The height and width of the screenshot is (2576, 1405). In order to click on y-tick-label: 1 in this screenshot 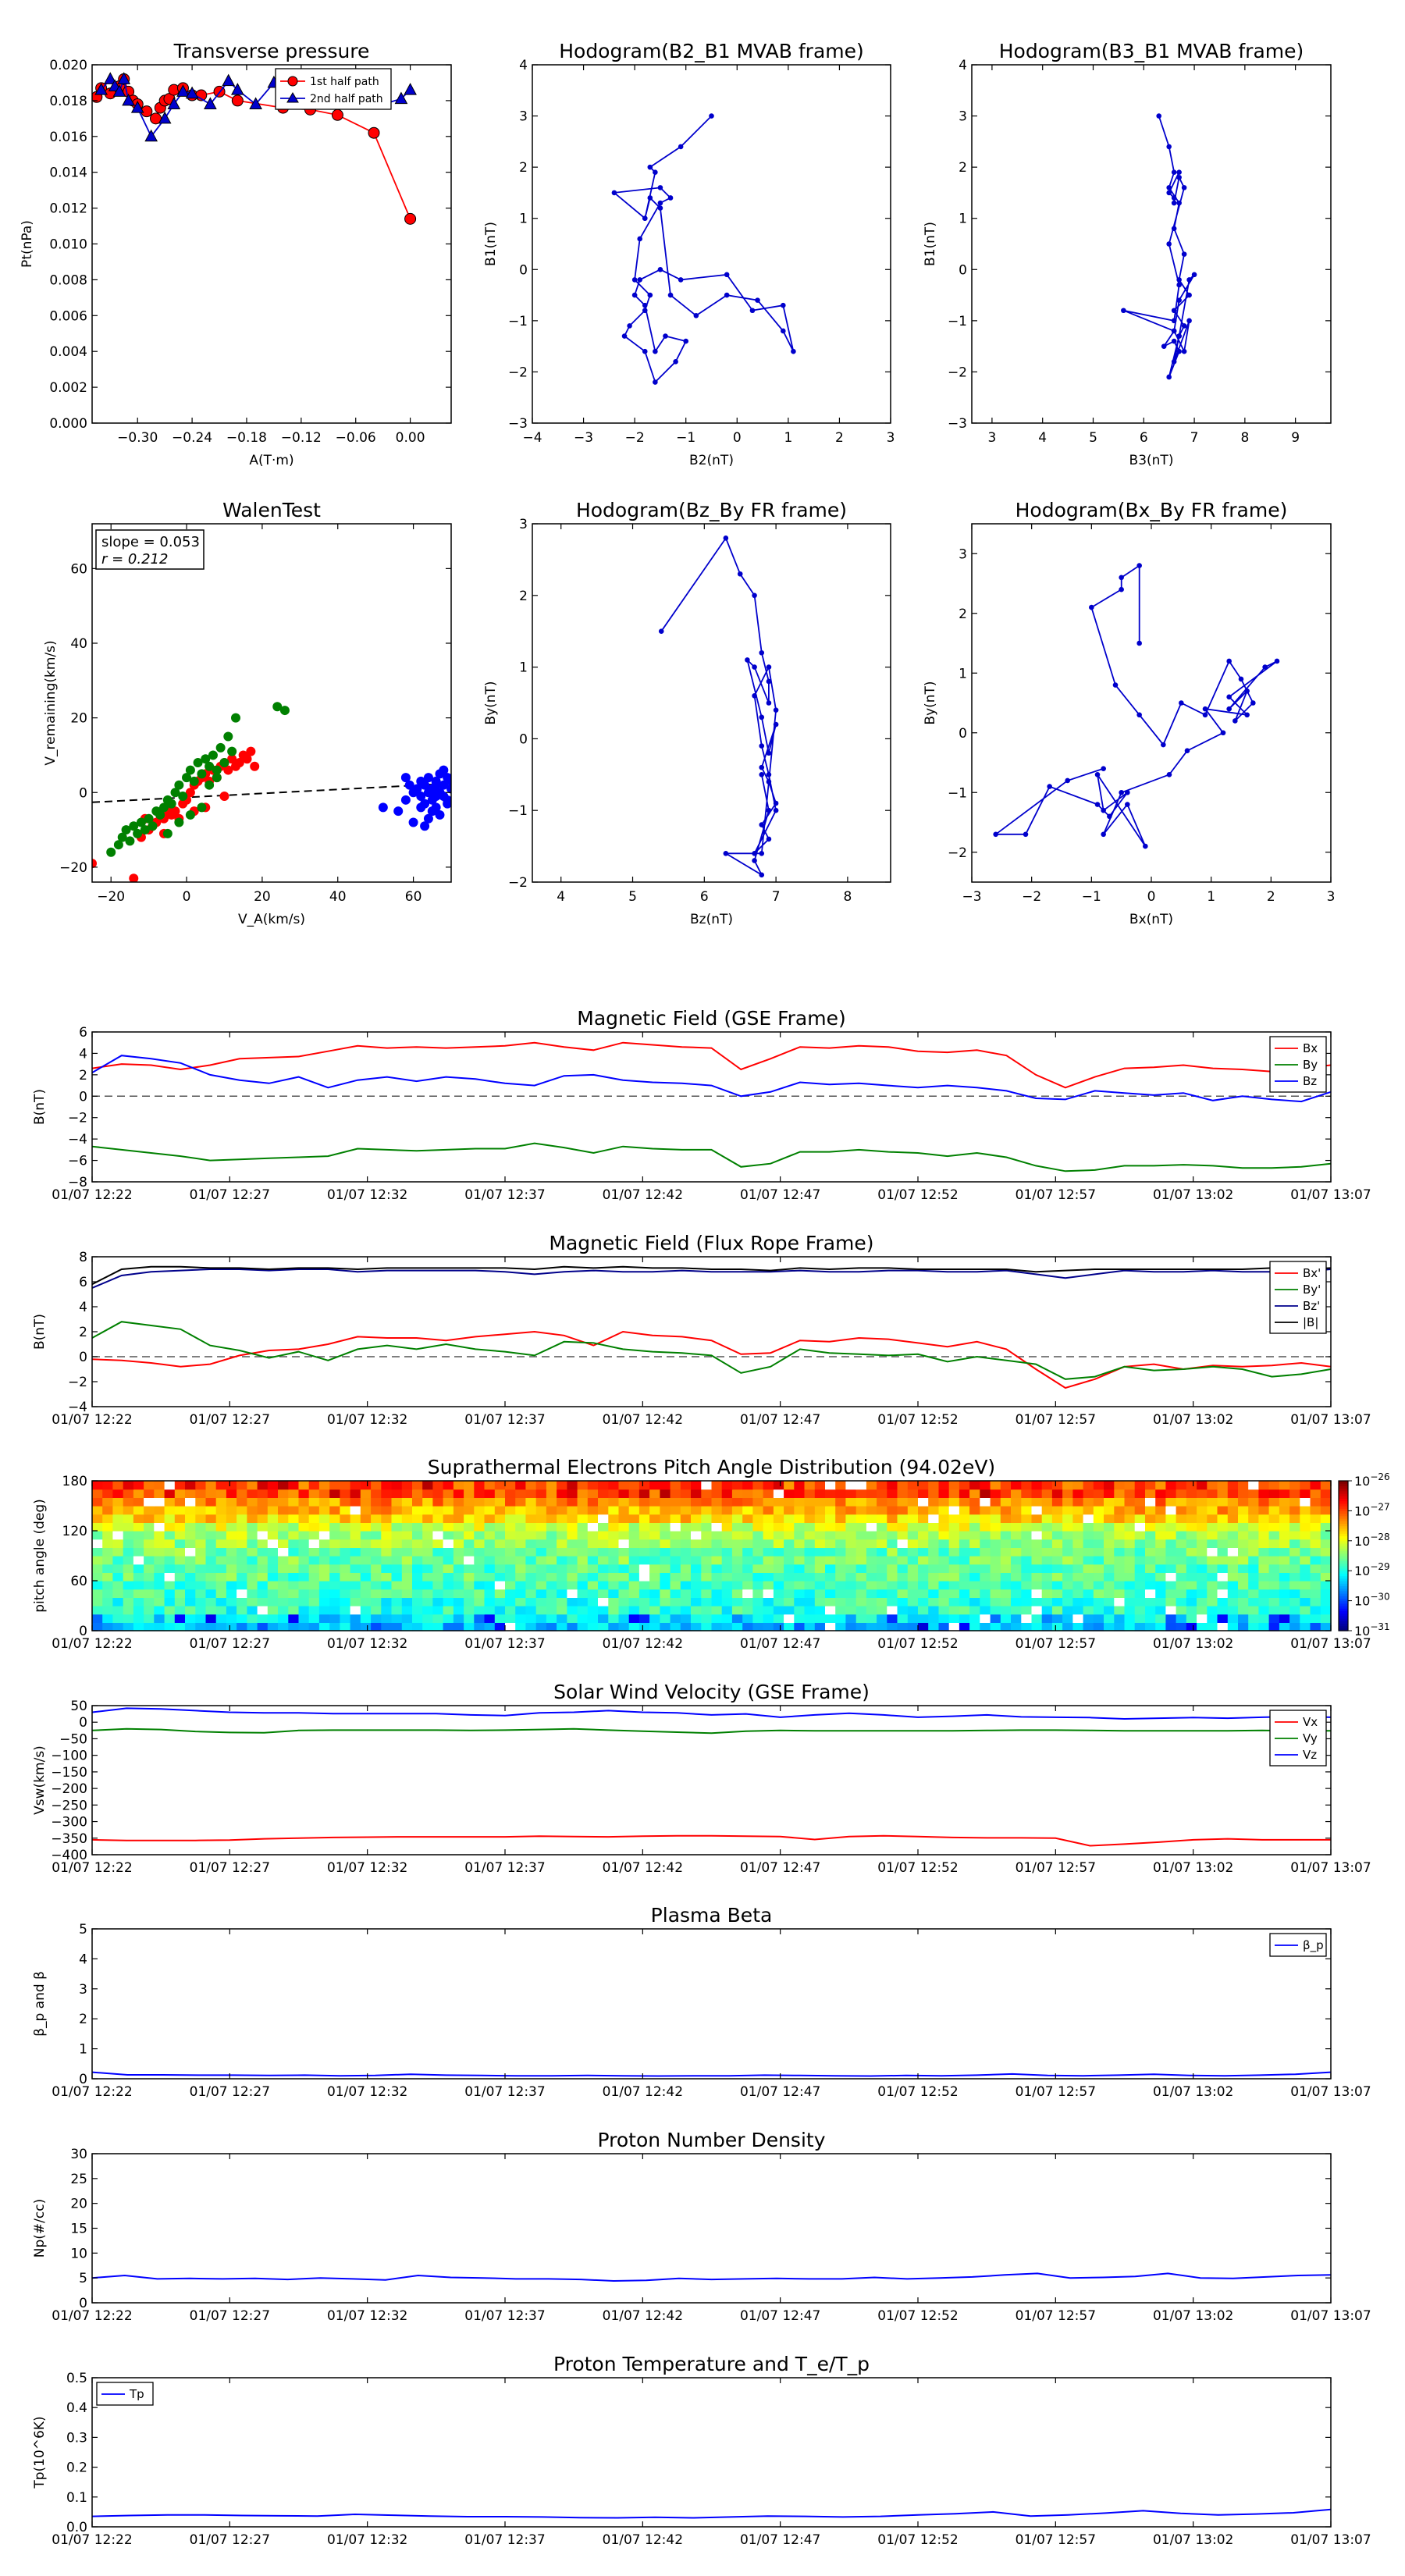, I will do `click(963, 220)`.